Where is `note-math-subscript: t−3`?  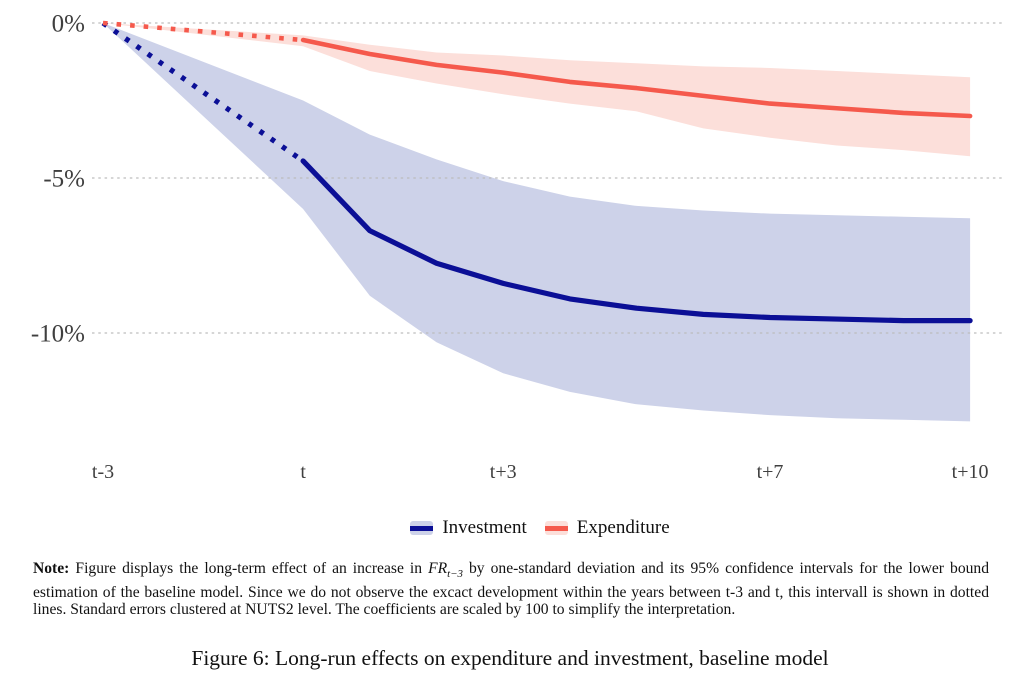
note-math-subscript: t−3 is located at coordinates (455, 574).